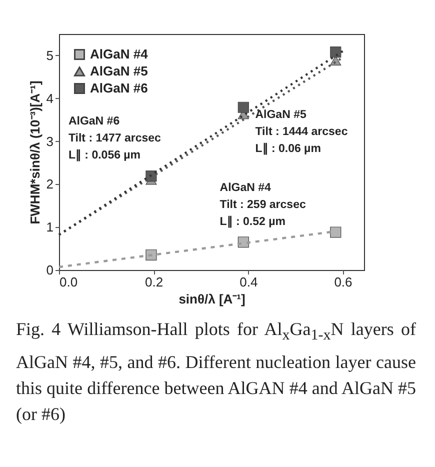 This screenshot has height=467, width=435. Describe the element at coordinates (115, 139) in the screenshot. I see `annotation: AlGaN #6 Tilt : 1477 arcsec L∥ : 0.056 µm` at that location.